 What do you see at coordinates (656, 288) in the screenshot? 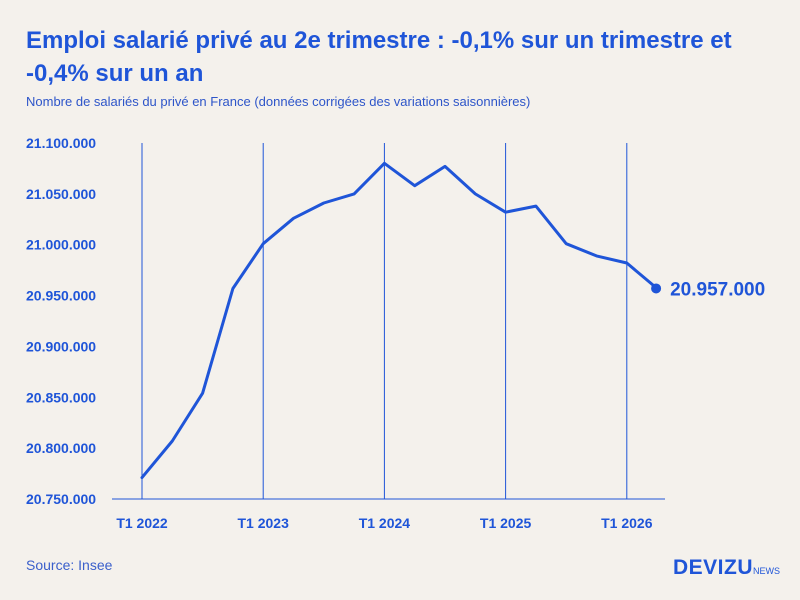
I see `end-point-marker` at bounding box center [656, 288].